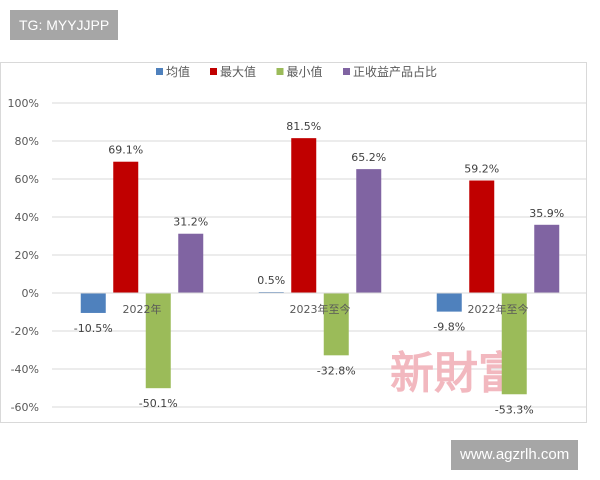  Describe the element at coordinates (546, 213) in the screenshot. I see `data-label: 35.9%` at that location.